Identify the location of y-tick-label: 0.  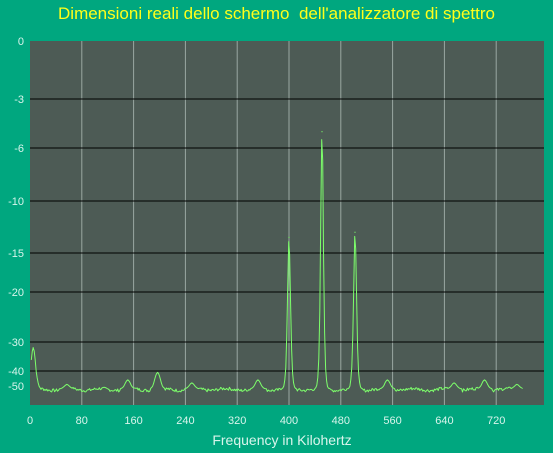
(21, 42).